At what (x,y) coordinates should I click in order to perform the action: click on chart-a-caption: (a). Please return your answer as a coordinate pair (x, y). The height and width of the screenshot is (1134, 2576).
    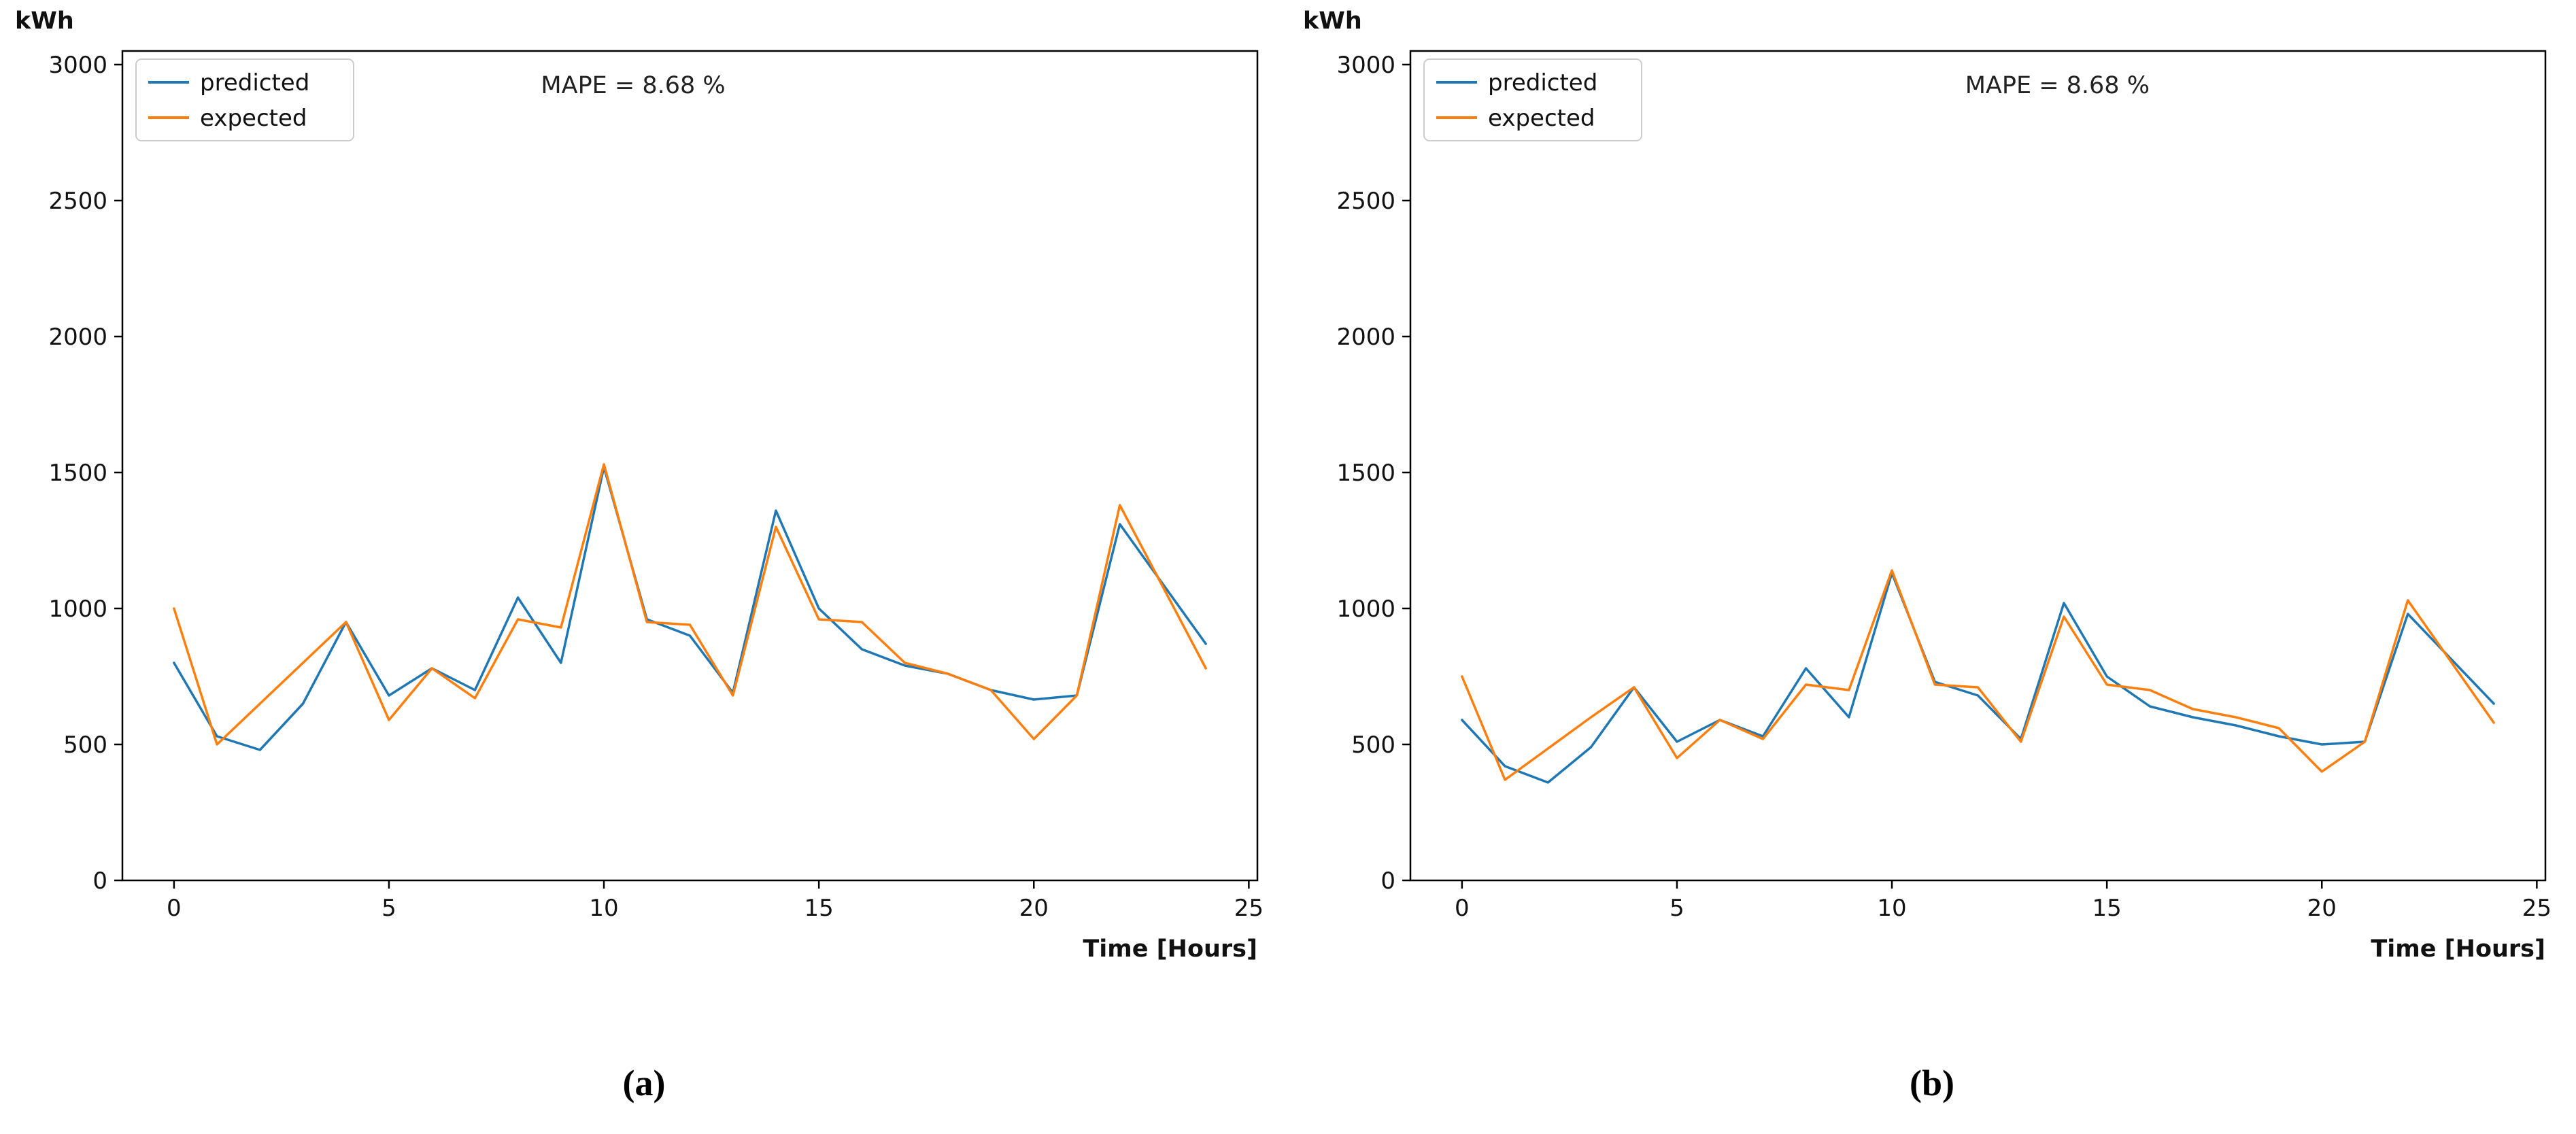
    Looking at the image, I should click on (644, 1083).